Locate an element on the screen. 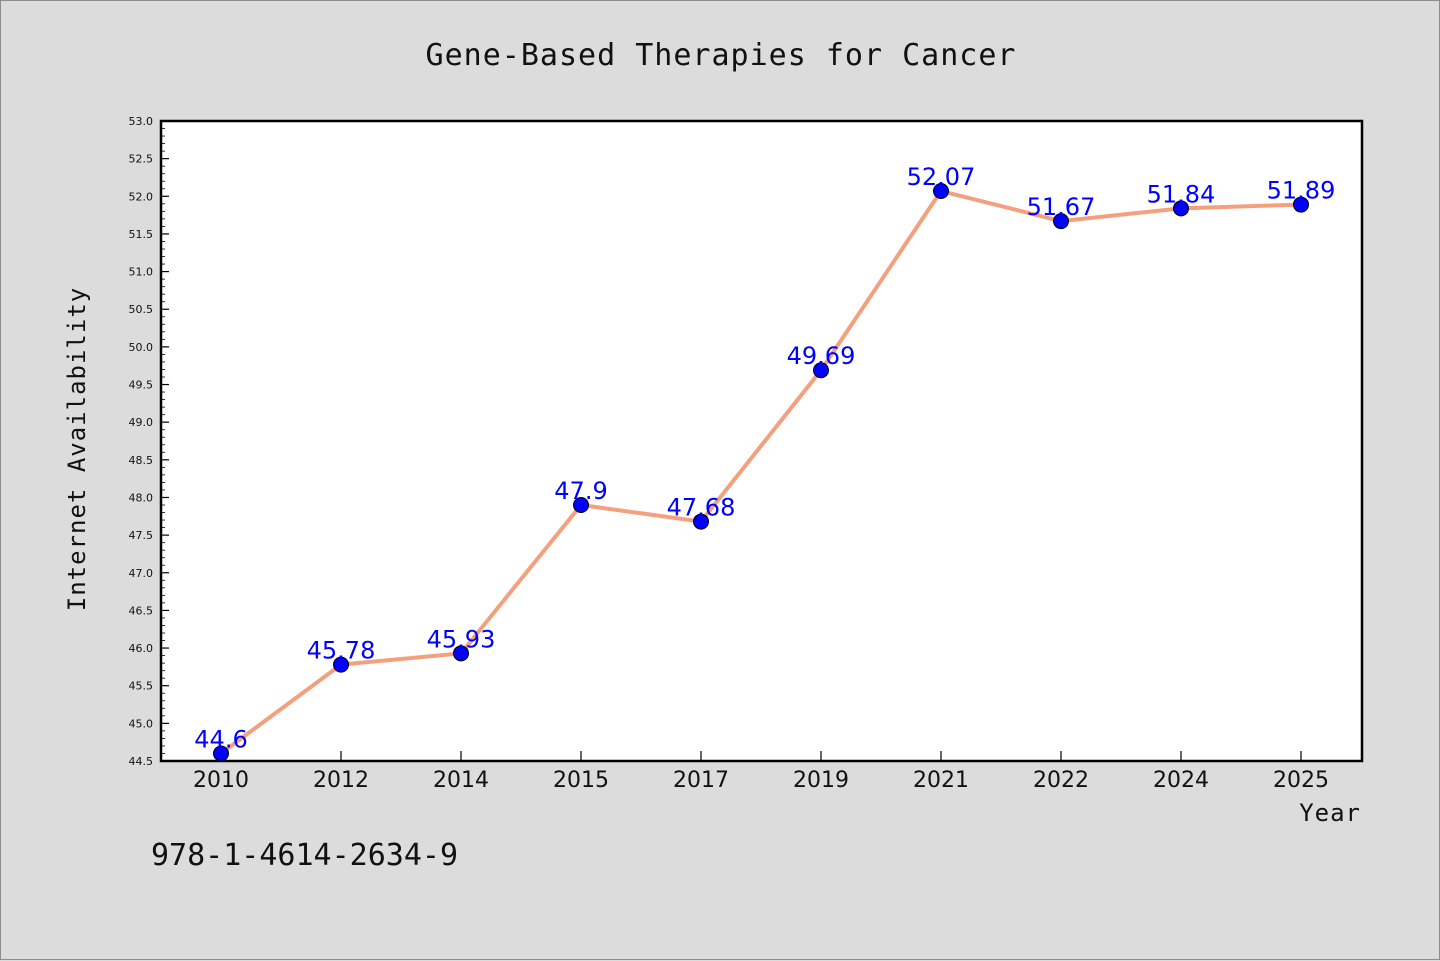  x-tick-label: 2017 is located at coordinates (701, 780).